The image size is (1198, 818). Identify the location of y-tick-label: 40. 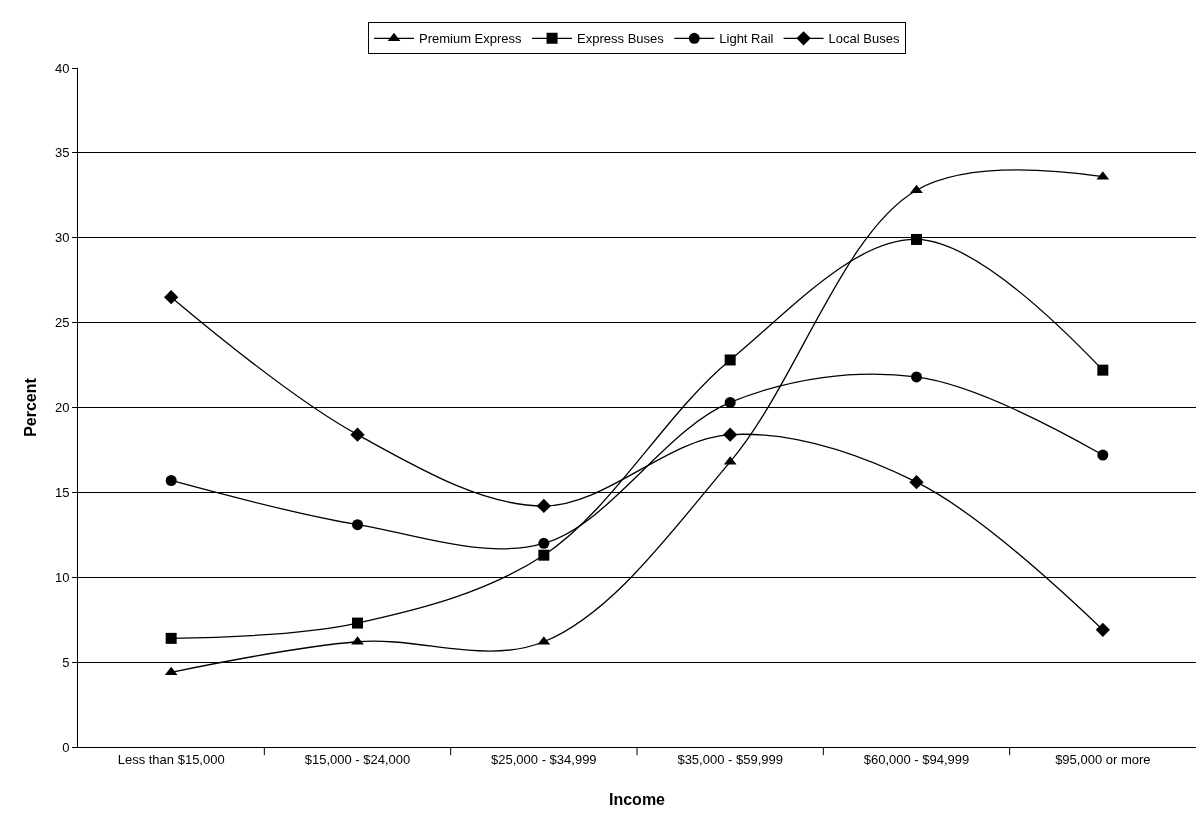
(62, 68).